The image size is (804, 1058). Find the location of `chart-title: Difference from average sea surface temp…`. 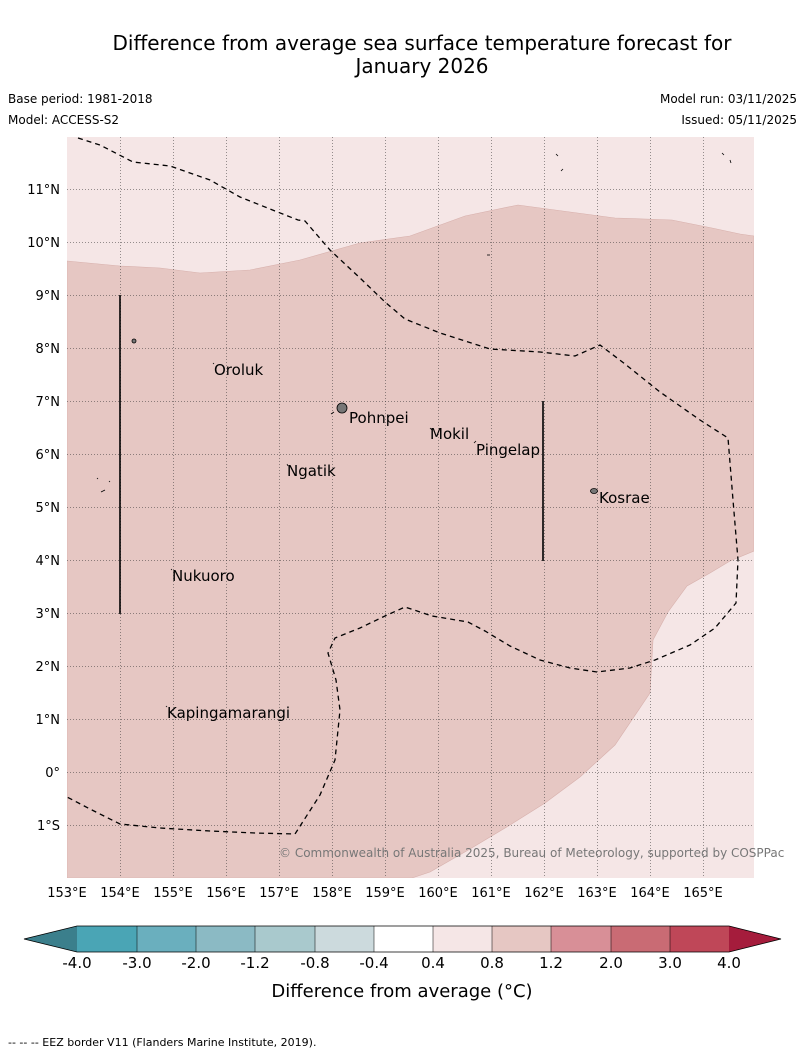

chart-title: Difference from average sea surface temp… is located at coordinates (422, 55).